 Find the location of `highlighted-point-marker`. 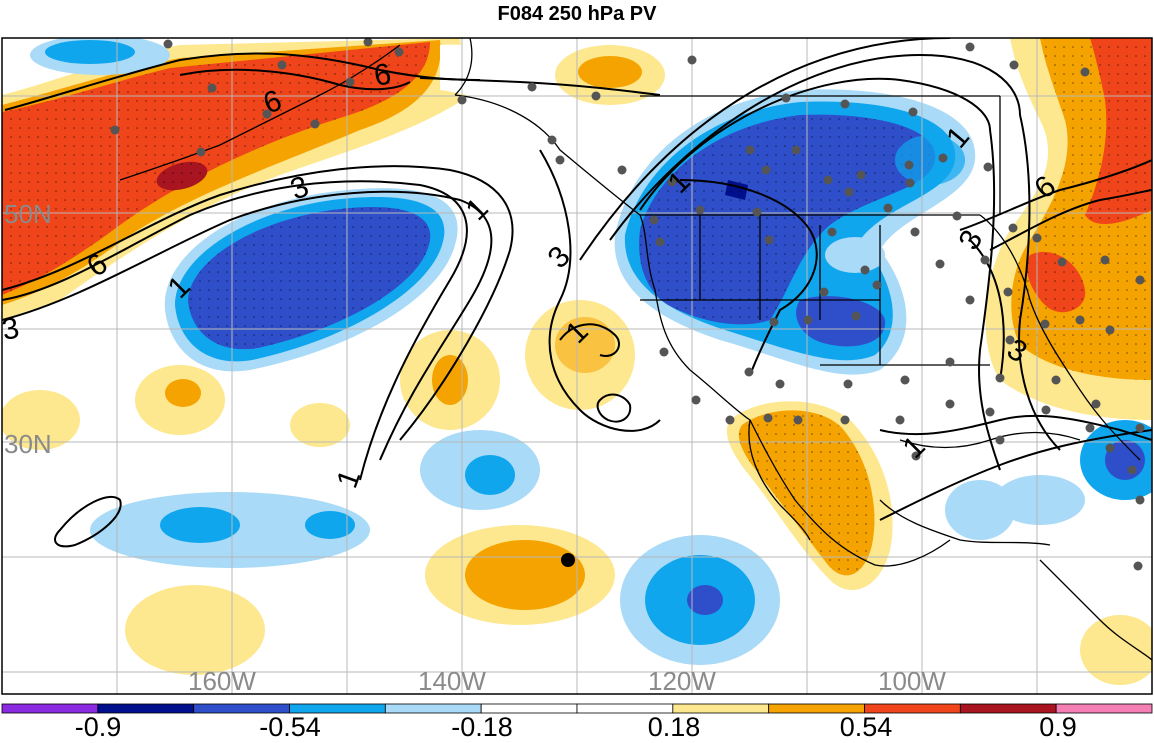

highlighted-point-marker is located at coordinates (568, 560).